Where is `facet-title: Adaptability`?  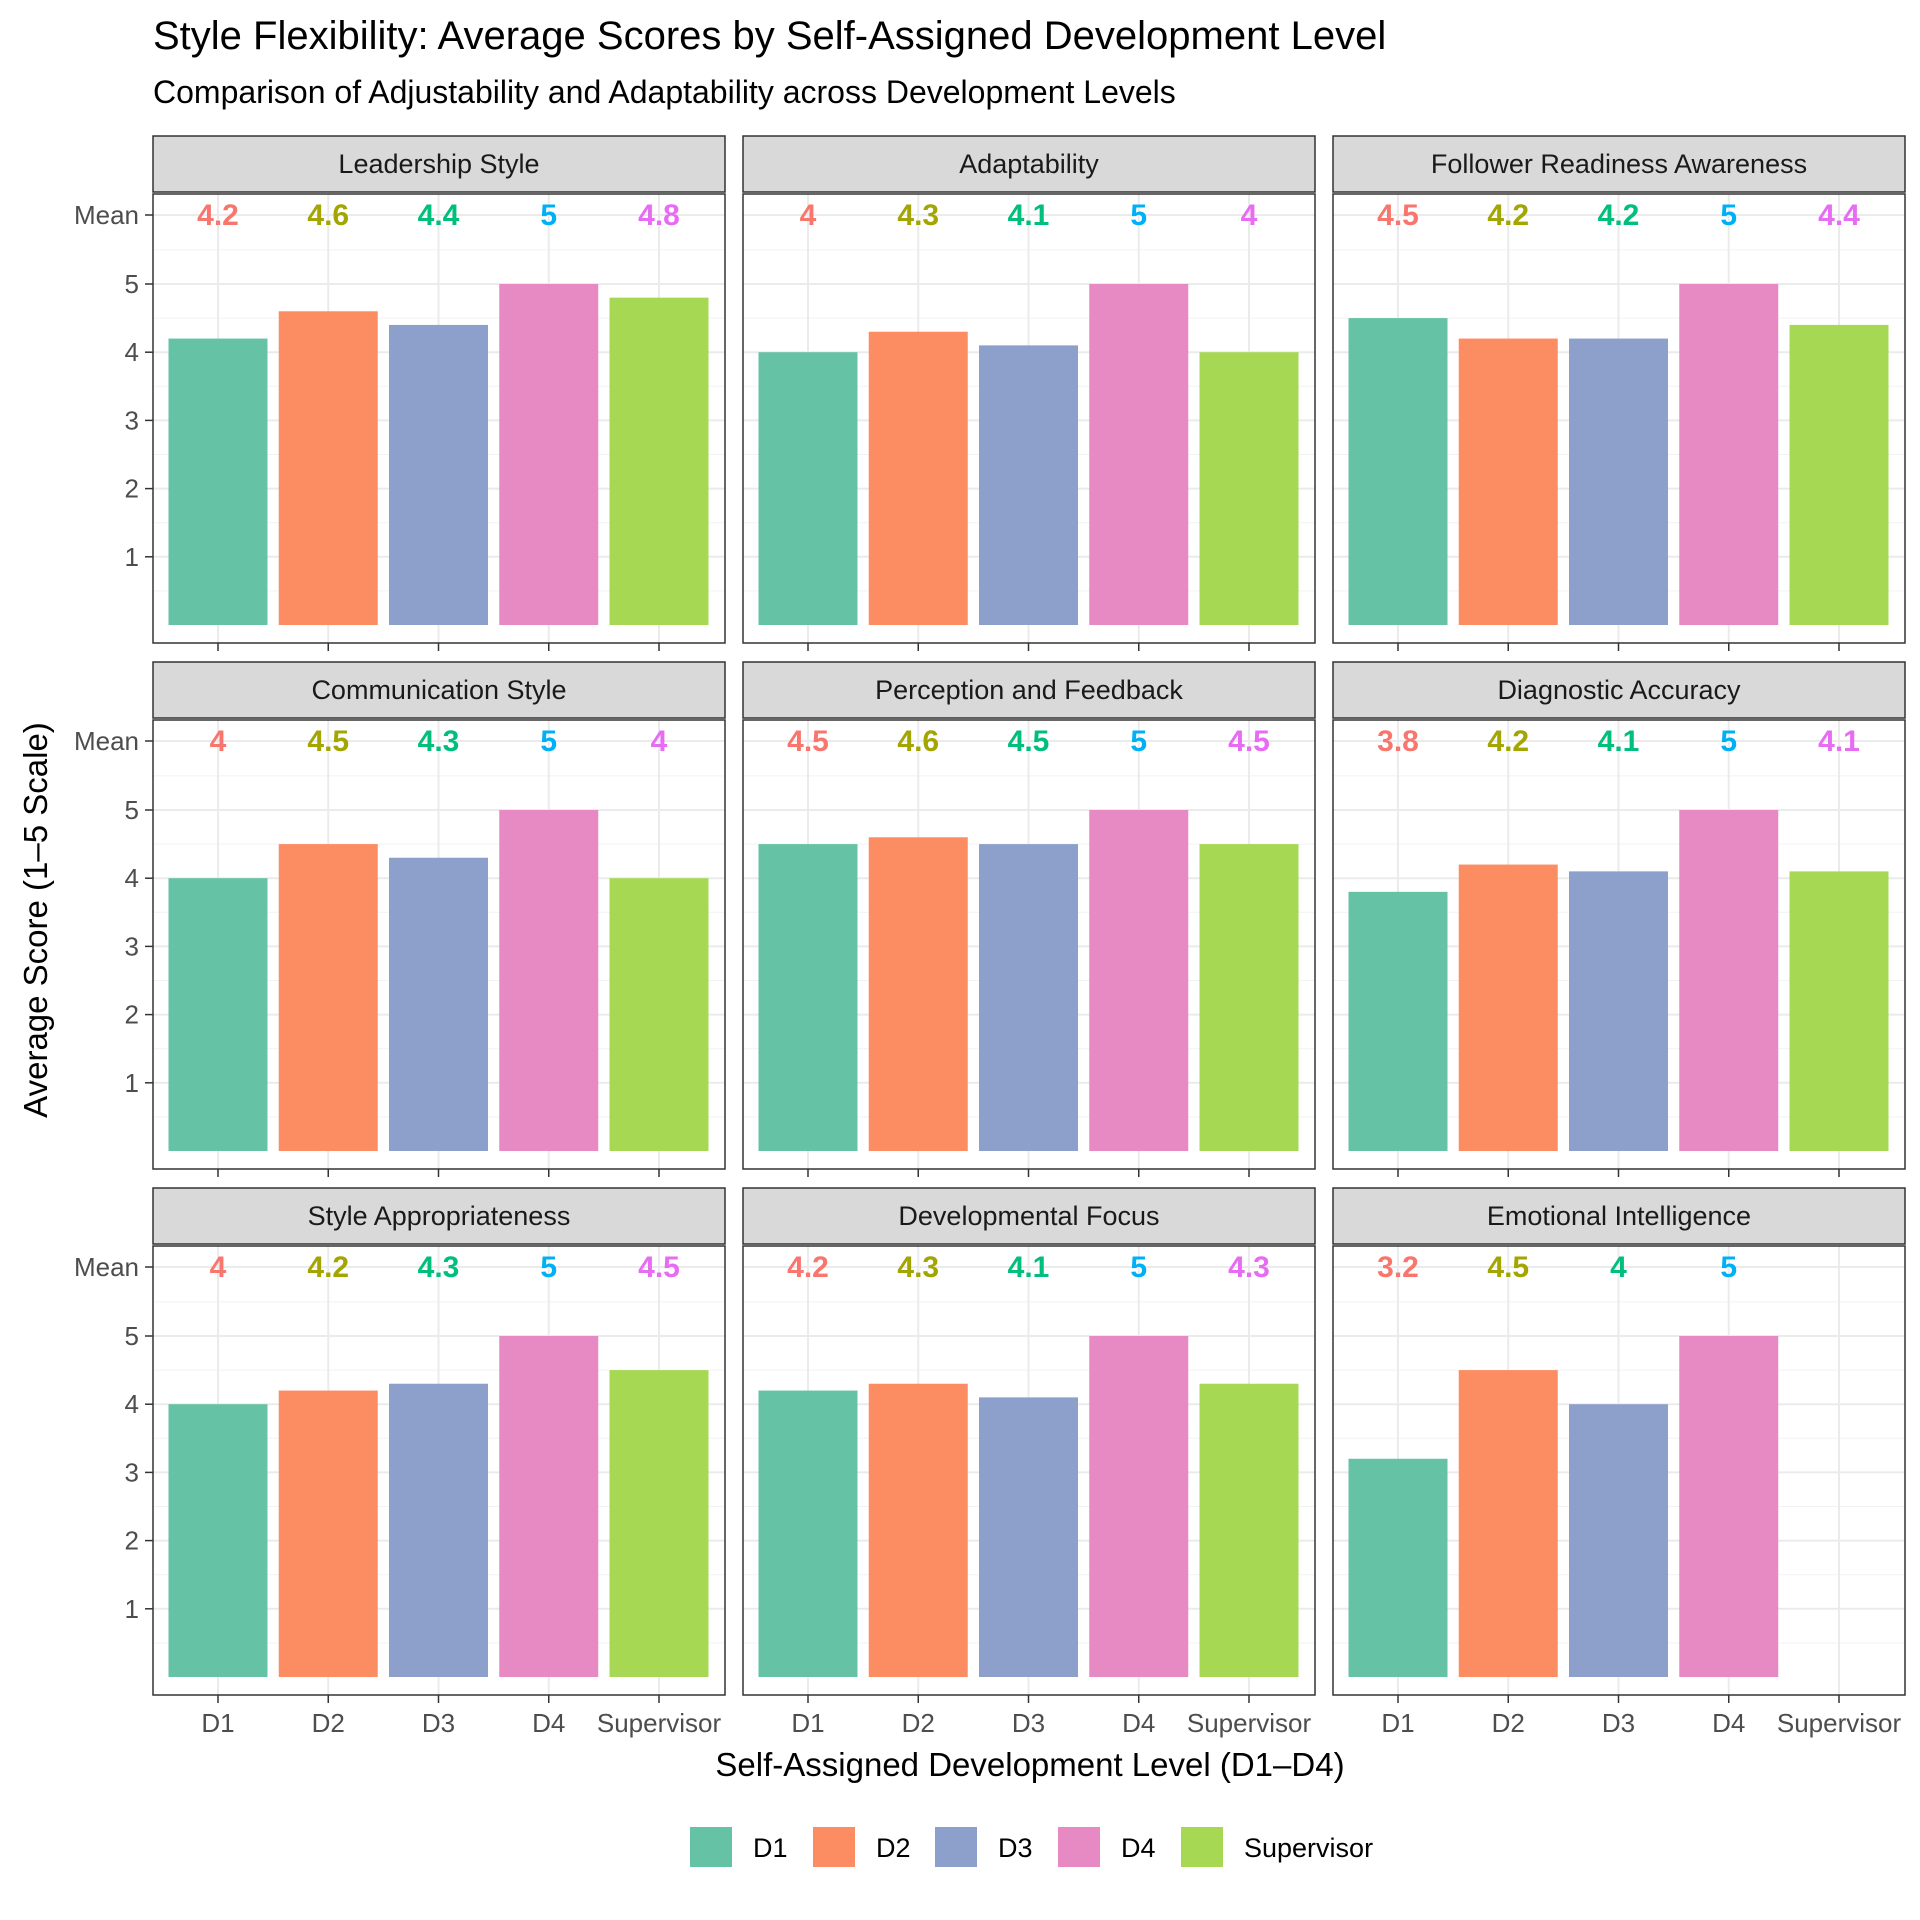
facet-title: Adaptability is located at coordinates (1029, 164).